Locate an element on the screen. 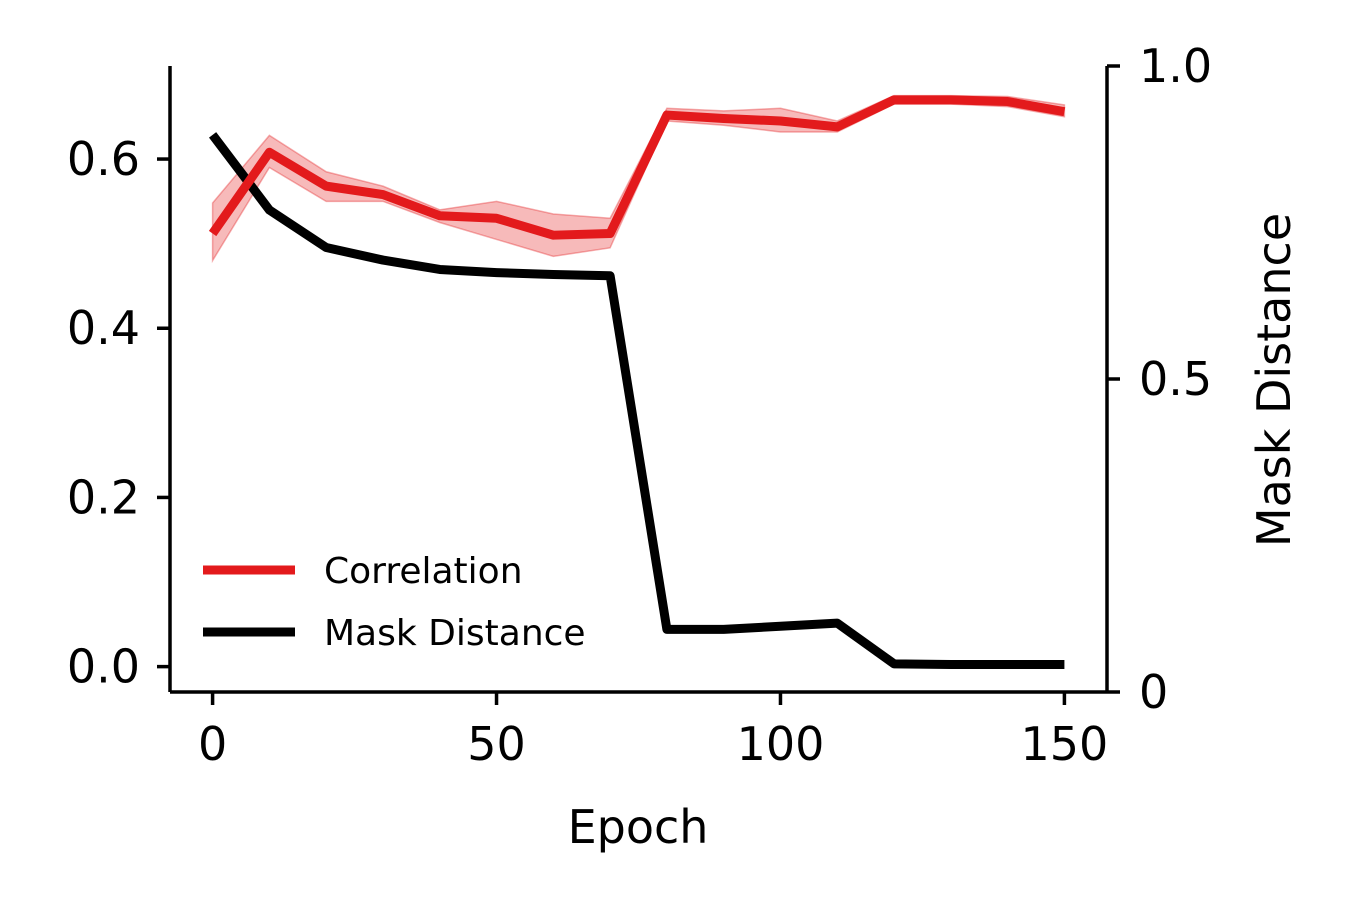  x-axis-label: Epoch is located at coordinates (638, 827).